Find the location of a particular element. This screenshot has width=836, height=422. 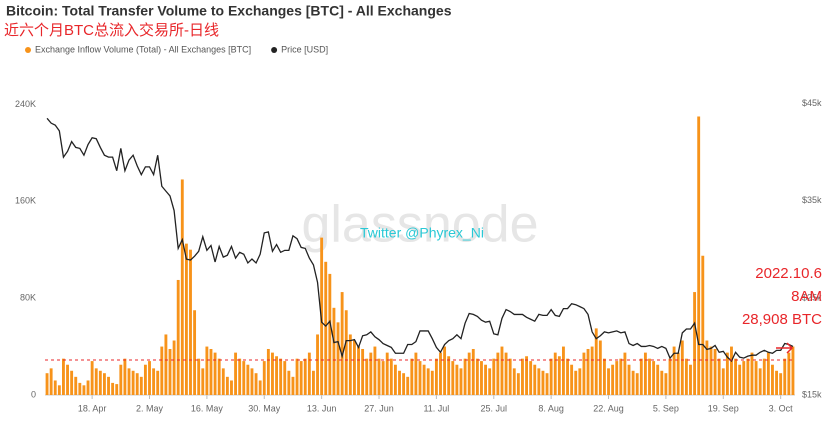

annotation-text: 28,908 BTC is located at coordinates (782, 319).